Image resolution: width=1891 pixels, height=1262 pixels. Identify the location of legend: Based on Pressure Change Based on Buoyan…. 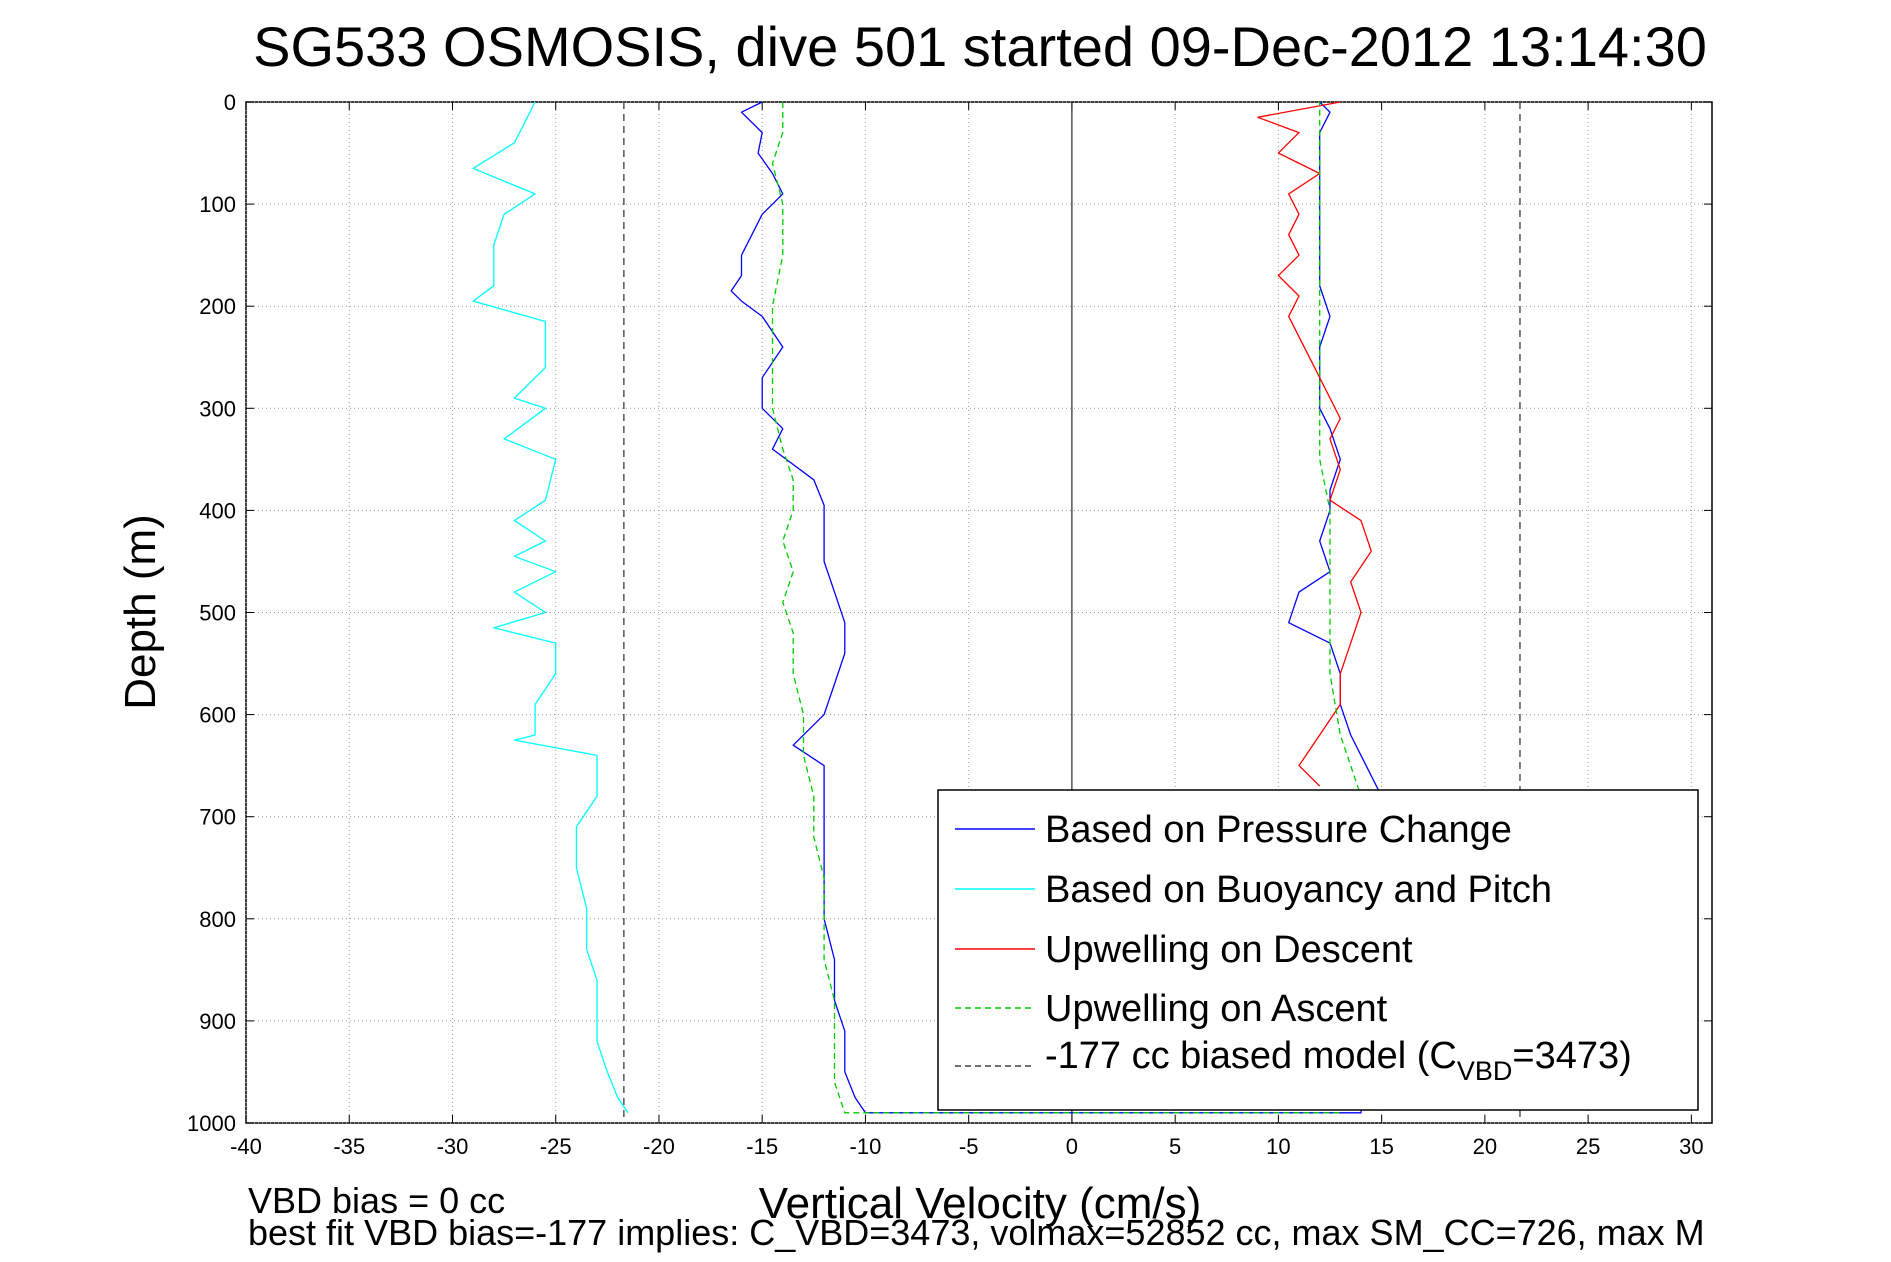
(1318, 950).